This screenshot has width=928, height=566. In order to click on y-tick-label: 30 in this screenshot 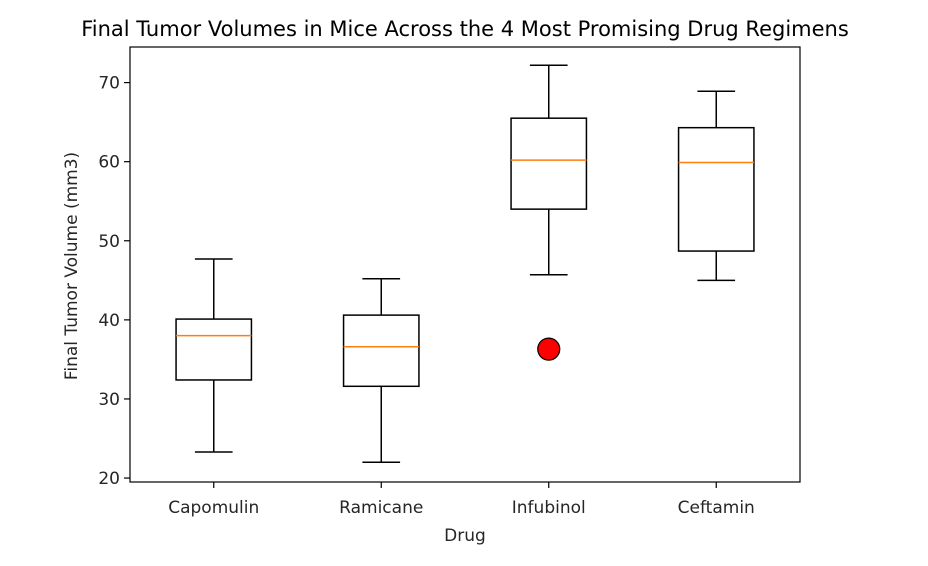, I will do `click(109, 400)`.